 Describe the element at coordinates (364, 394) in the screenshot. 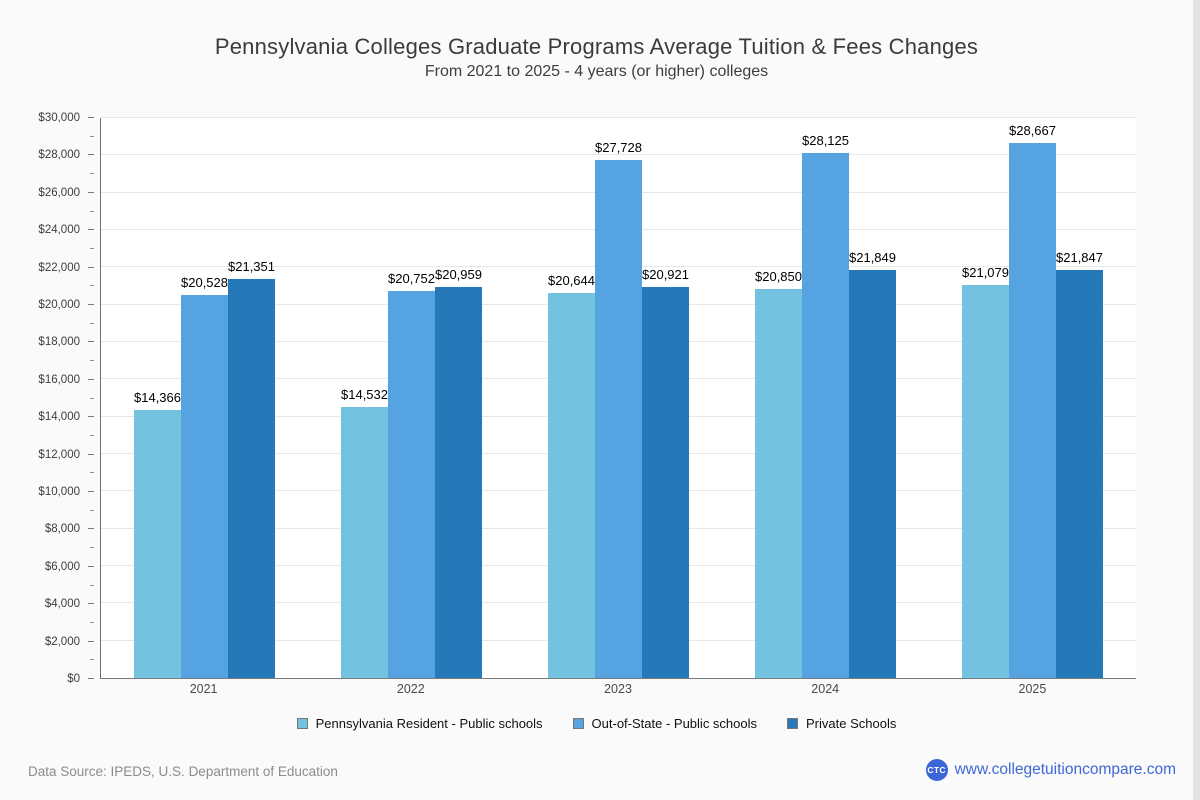

I see `bar-value-label: $14,532` at that location.